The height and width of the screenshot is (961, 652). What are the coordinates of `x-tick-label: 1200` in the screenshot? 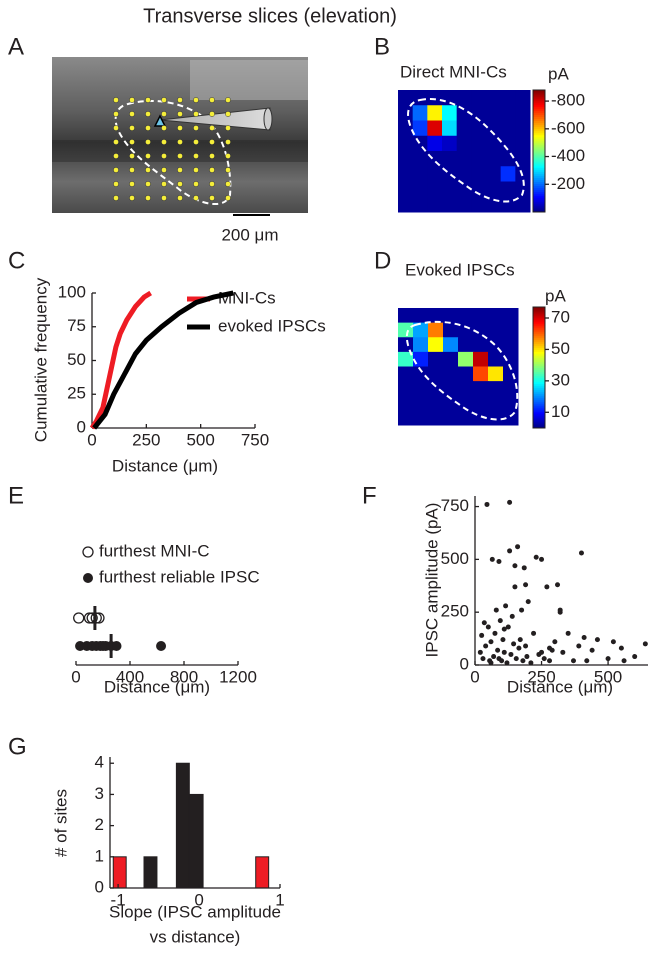 It's located at (238, 676).